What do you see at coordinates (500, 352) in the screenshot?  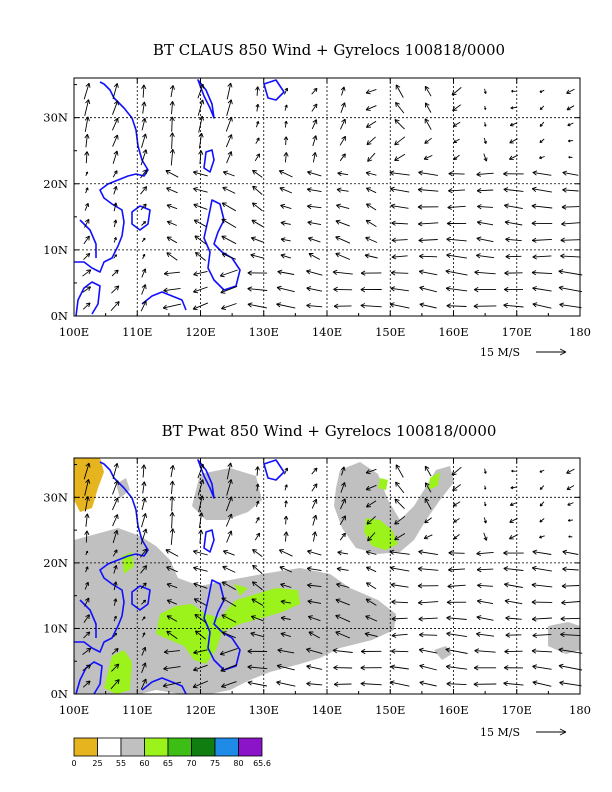 I see `panel1-reference-label: 15 M/S` at bounding box center [500, 352].